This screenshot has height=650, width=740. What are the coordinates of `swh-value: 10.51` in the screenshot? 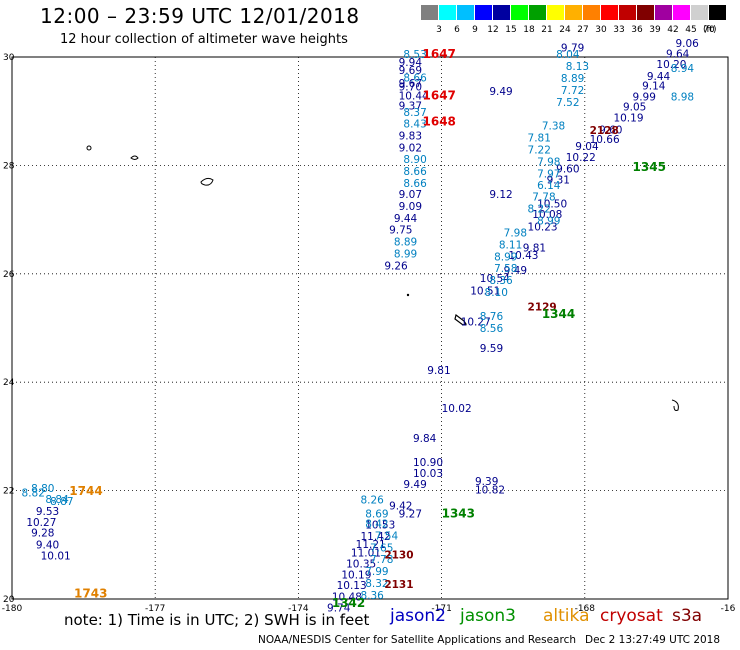 It's located at (485, 291).